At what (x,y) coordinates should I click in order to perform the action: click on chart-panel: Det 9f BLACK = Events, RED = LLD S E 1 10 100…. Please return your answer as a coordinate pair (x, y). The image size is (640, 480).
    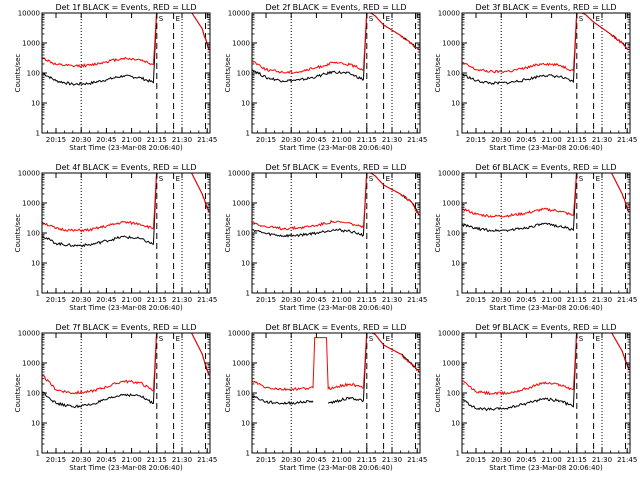
    Looking at the image, I should click on (535, 397).